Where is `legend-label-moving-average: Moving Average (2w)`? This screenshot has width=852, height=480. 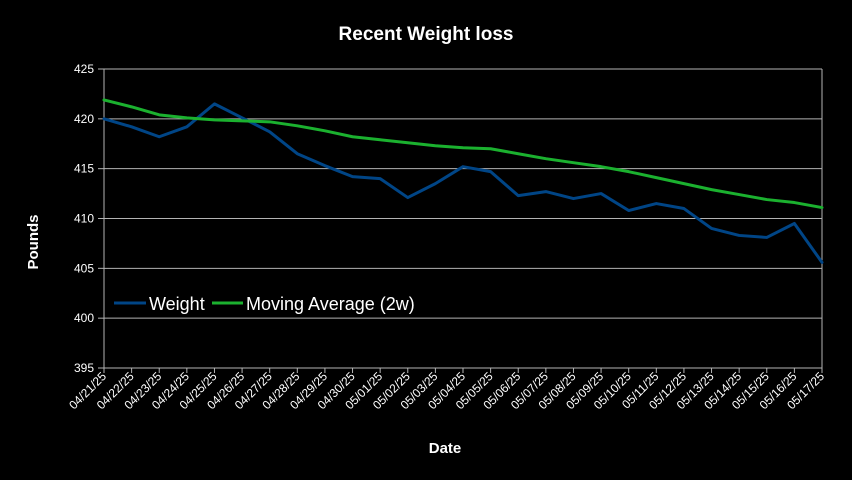 legend-label-moving-average: Moving Average (2w) is located at coordinates (330, 304).